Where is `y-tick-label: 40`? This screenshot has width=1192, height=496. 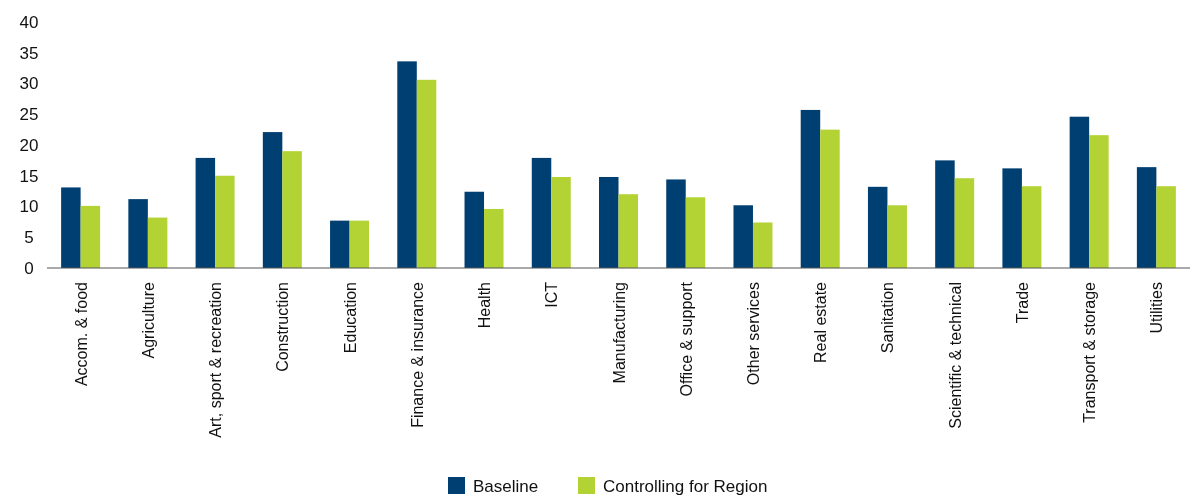
y-tick-label: 40 is located at coordinates (29, 22).